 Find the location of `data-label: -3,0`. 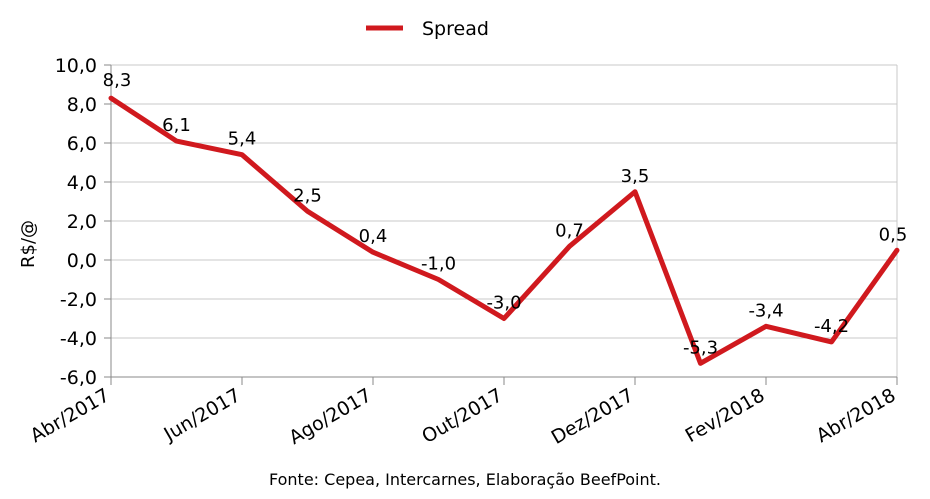

data-label: -3,0 is located at coordinates (503, 303).